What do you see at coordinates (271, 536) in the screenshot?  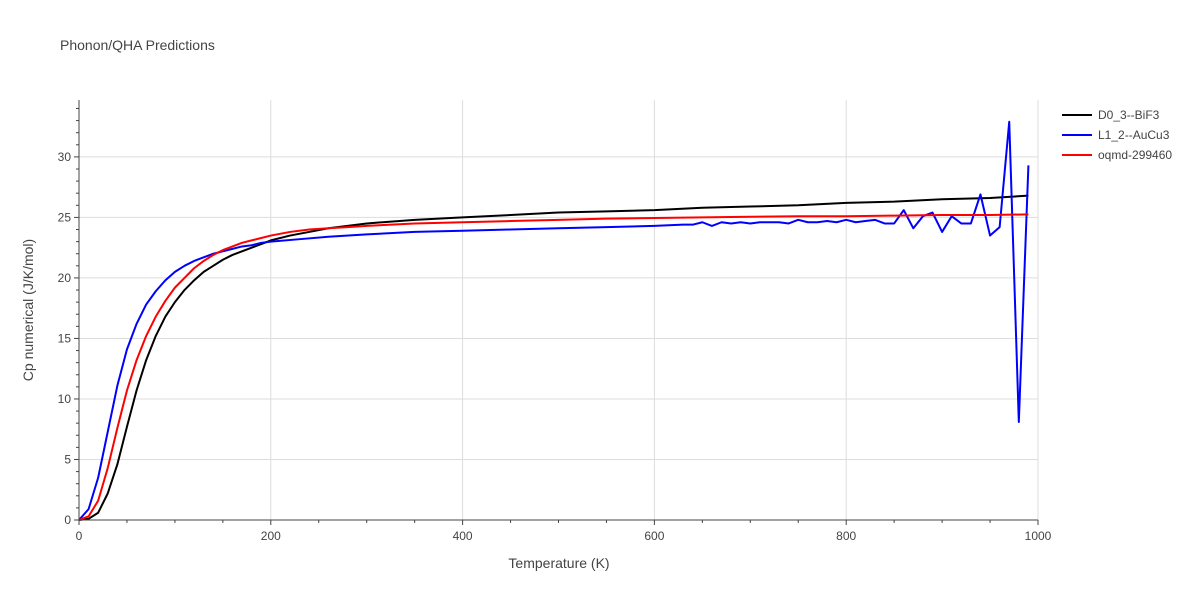 I see `x-tick-label: 200` at bounding box center [271, 536].